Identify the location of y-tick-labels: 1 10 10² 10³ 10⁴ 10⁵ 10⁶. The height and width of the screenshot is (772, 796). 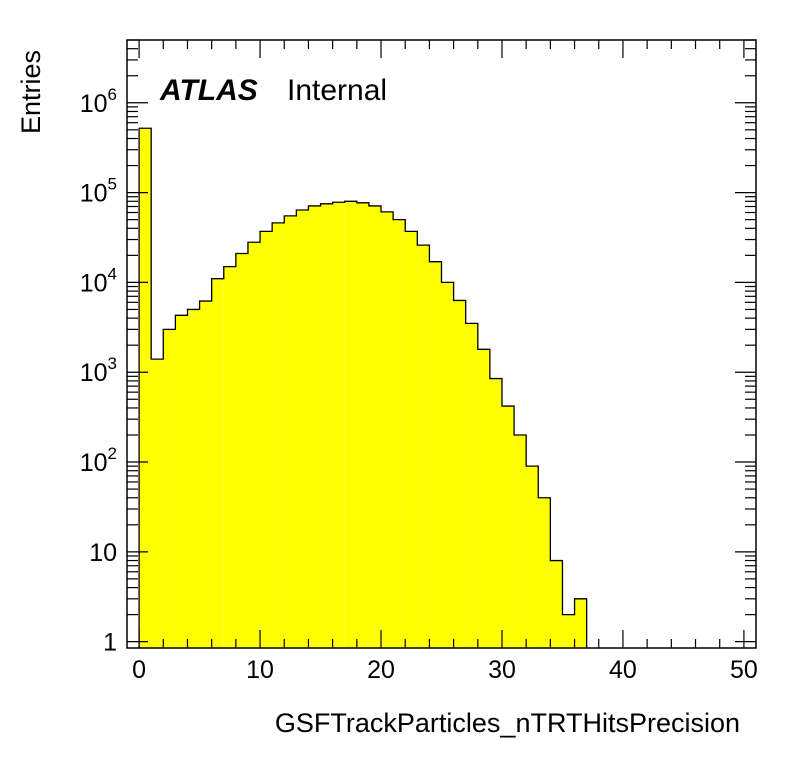
(98, 371).